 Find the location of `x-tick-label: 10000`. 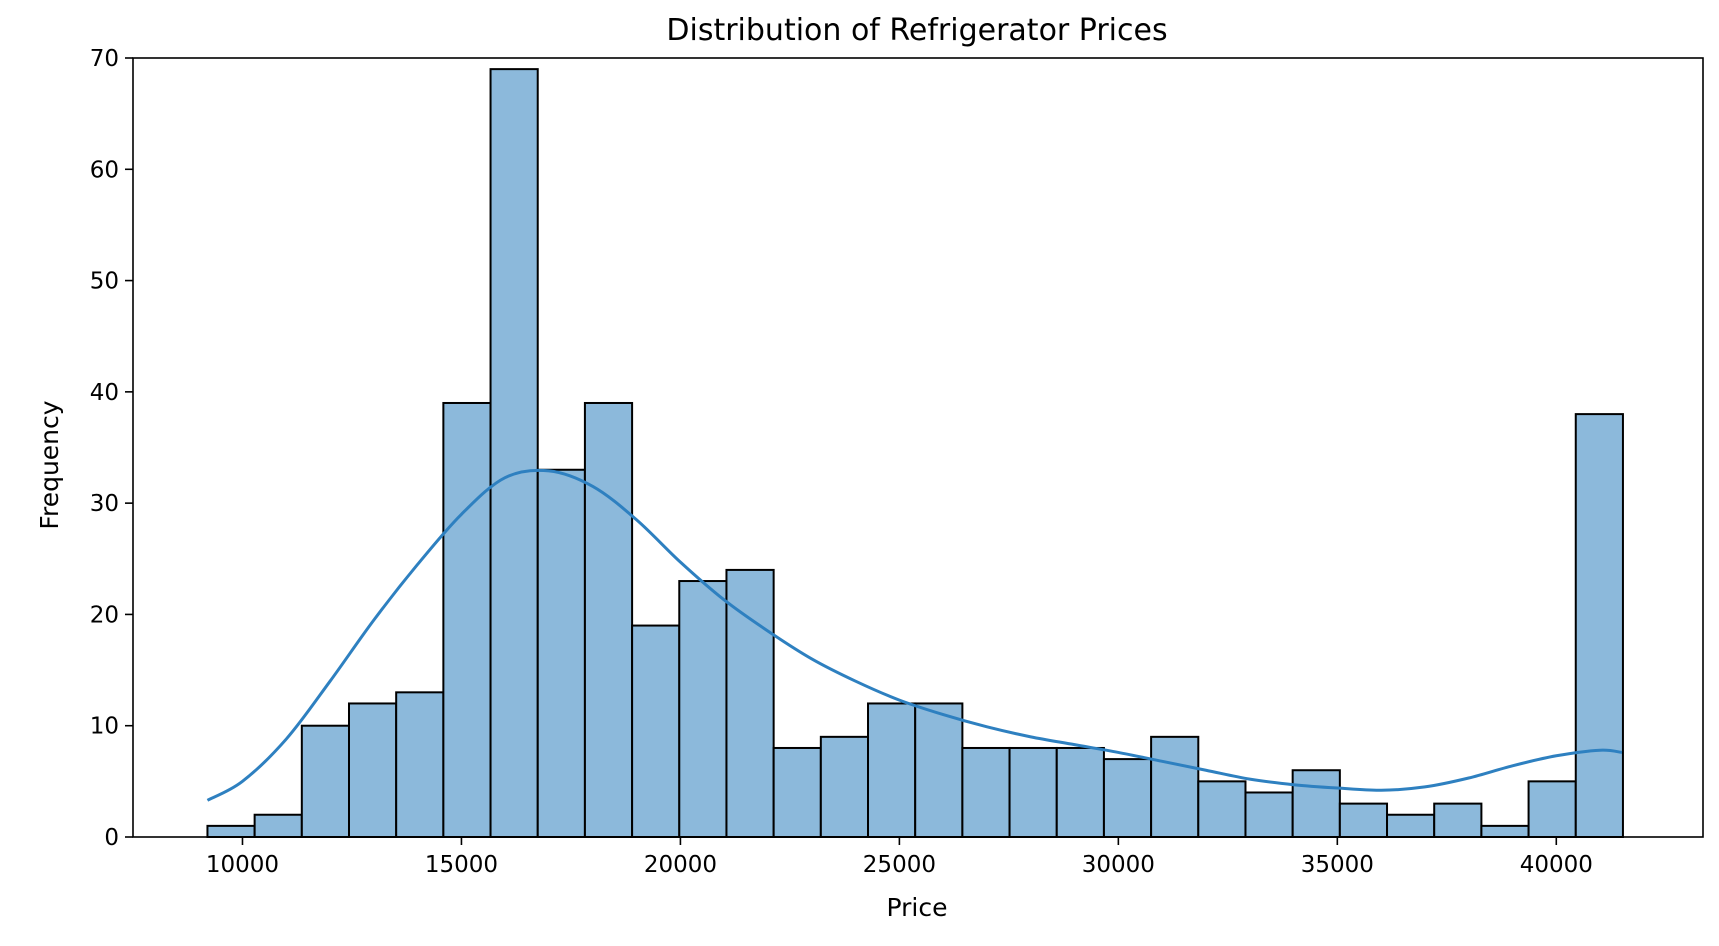

x-tick-label: 10000 is located at coordinates (242, 865).